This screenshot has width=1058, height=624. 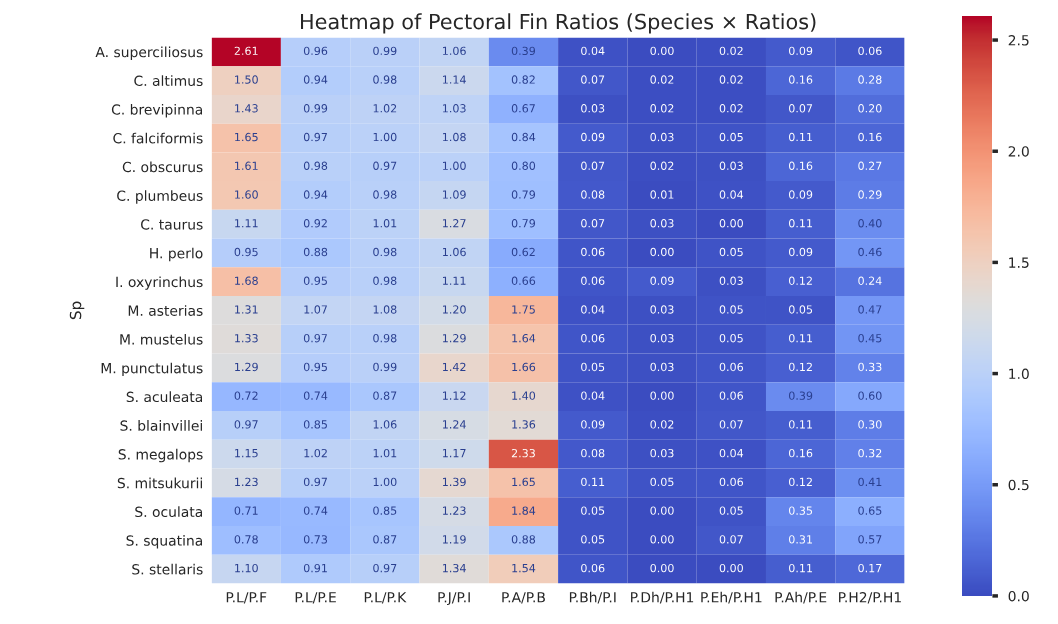 I want to click on chart-title: Heatmap of Pectoral Fin Ratios (Species × Ratios), so click(x=558, y=23).